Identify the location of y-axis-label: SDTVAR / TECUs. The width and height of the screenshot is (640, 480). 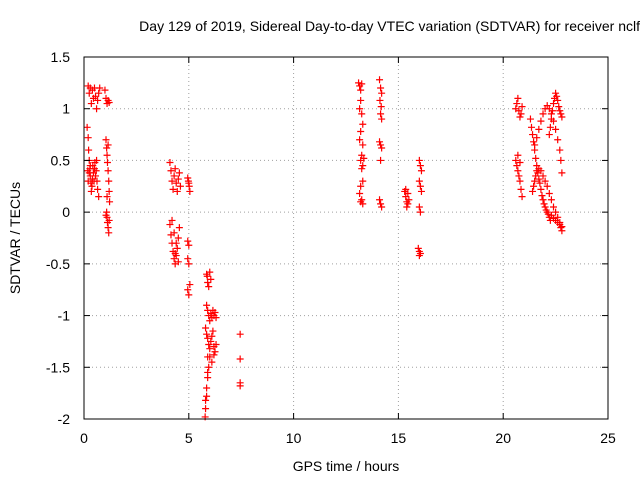
(15, 238).